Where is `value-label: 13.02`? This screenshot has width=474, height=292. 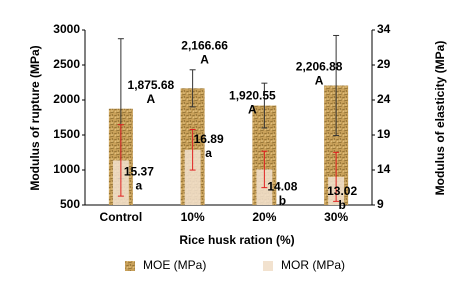
value-label: 13.02 is located at coordinates (342, 191).